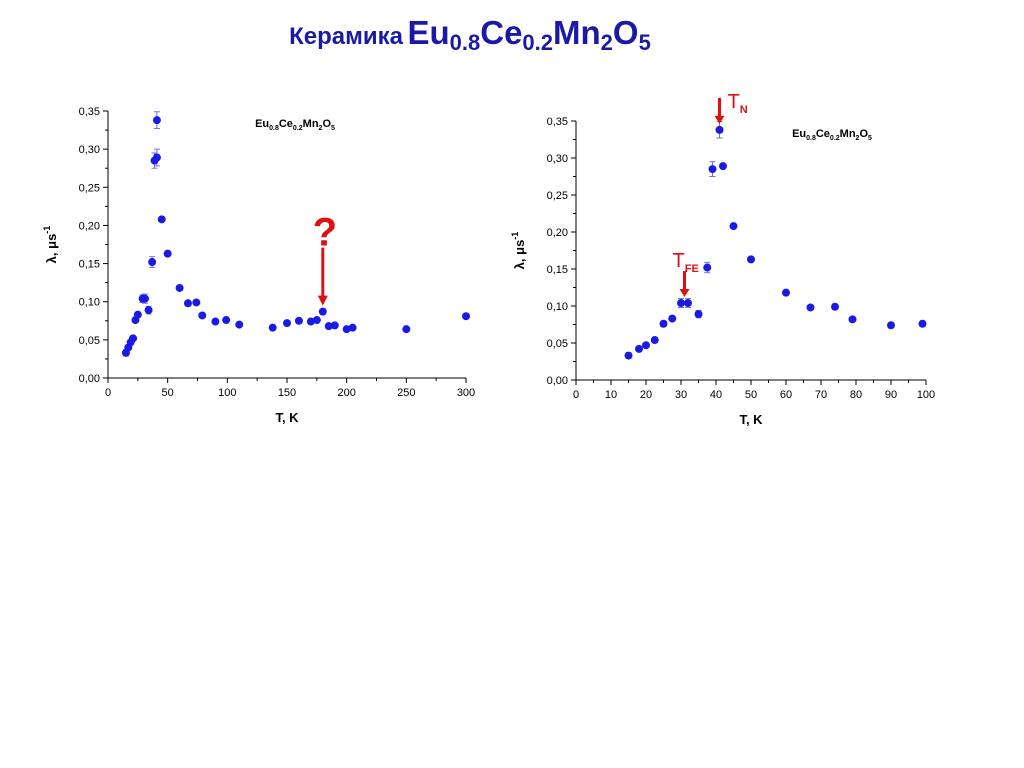  I want to click on x-tick-label: 40, so click(716, 395).